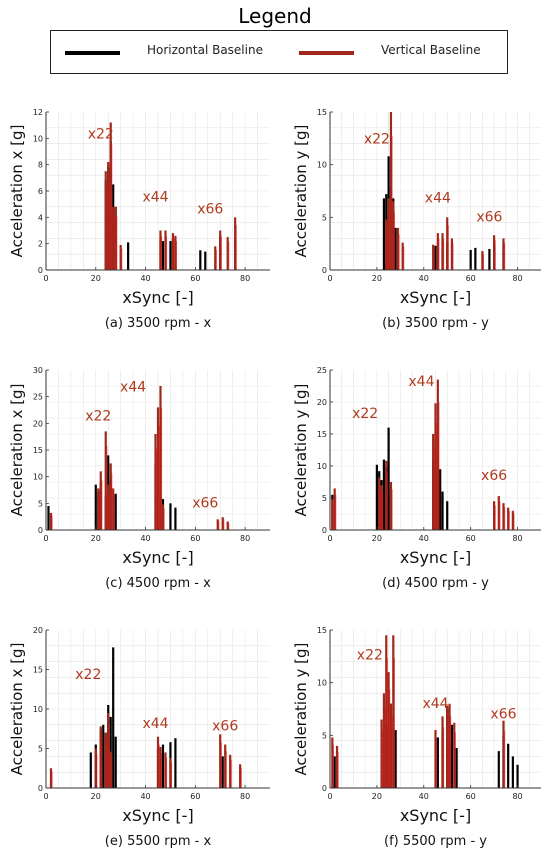 This screenshot has height=859, width=550. I want to click on legend-title: Legend, so click(275, 16).